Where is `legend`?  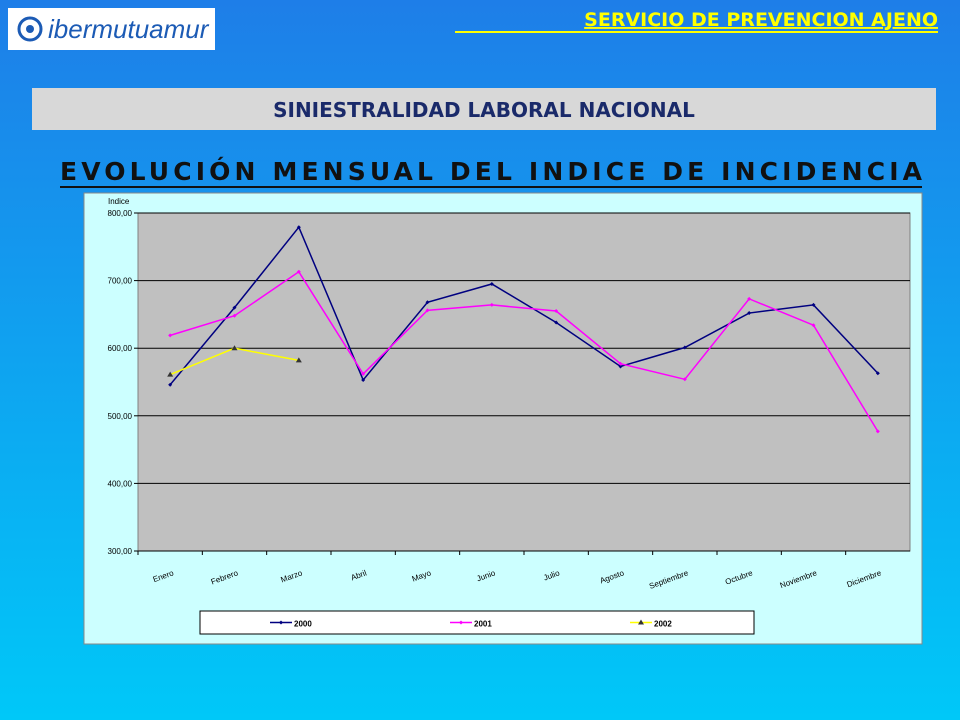
legend is located at coordinates (477, 622).